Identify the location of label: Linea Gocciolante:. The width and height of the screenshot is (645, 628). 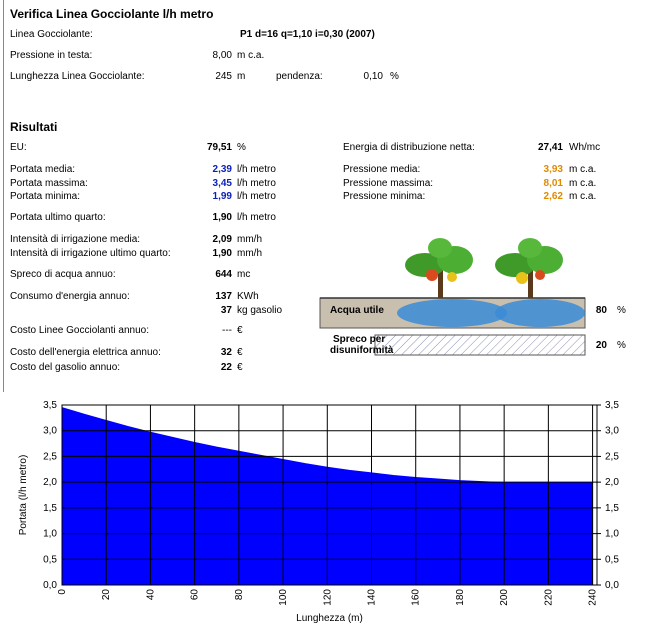
(51, 34).